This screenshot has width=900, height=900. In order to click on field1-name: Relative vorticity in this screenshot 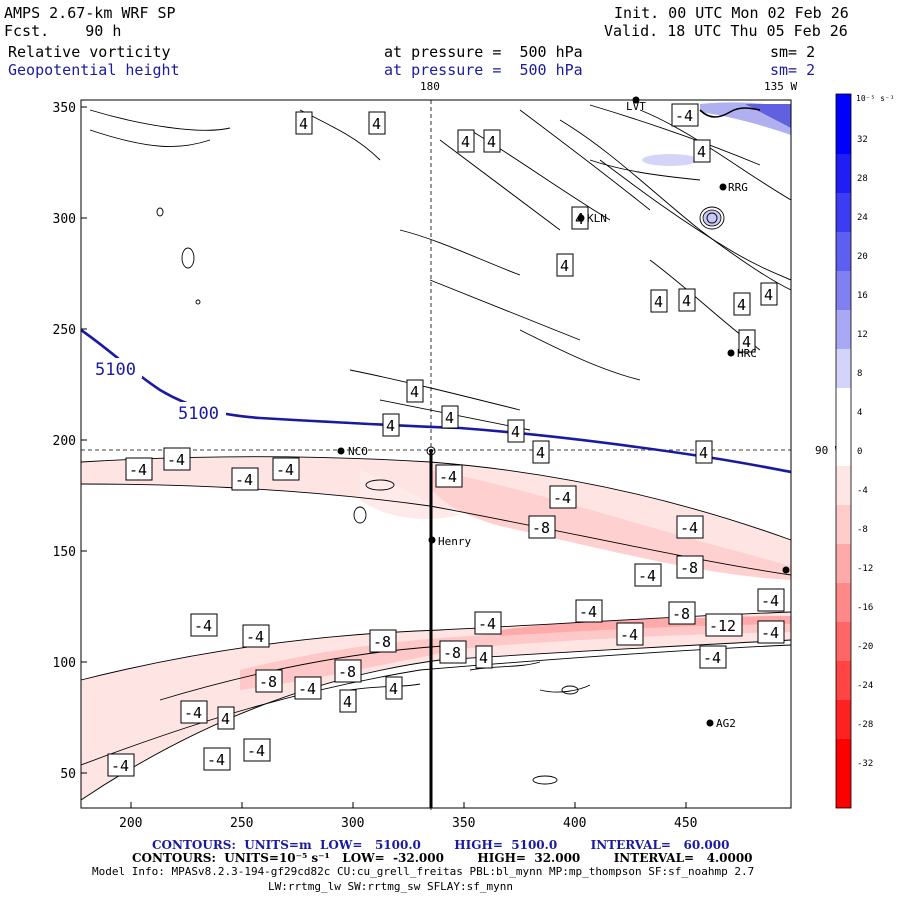, I will do `click(89, 52)`.